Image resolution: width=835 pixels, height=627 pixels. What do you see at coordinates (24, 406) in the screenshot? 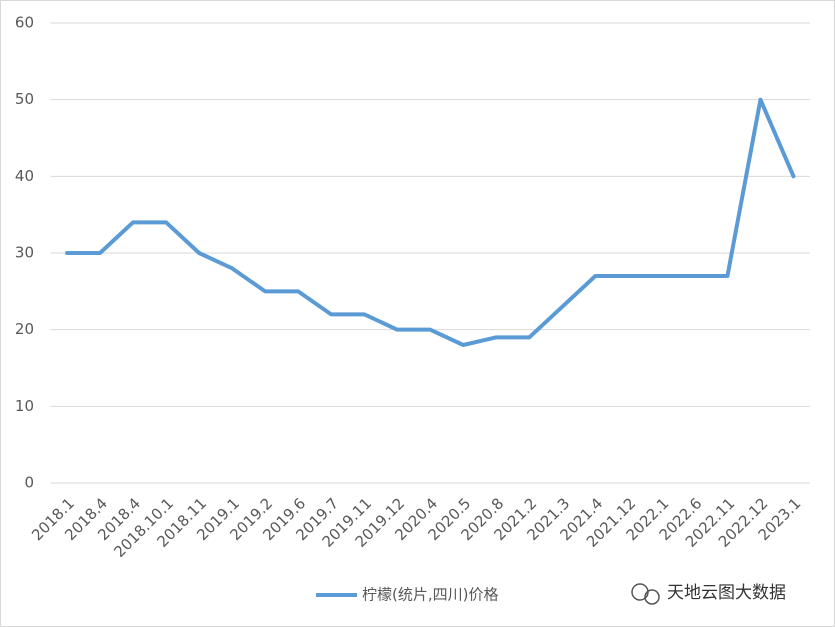
I see `y-tick-label: 10` at bounding box center [24, 406].